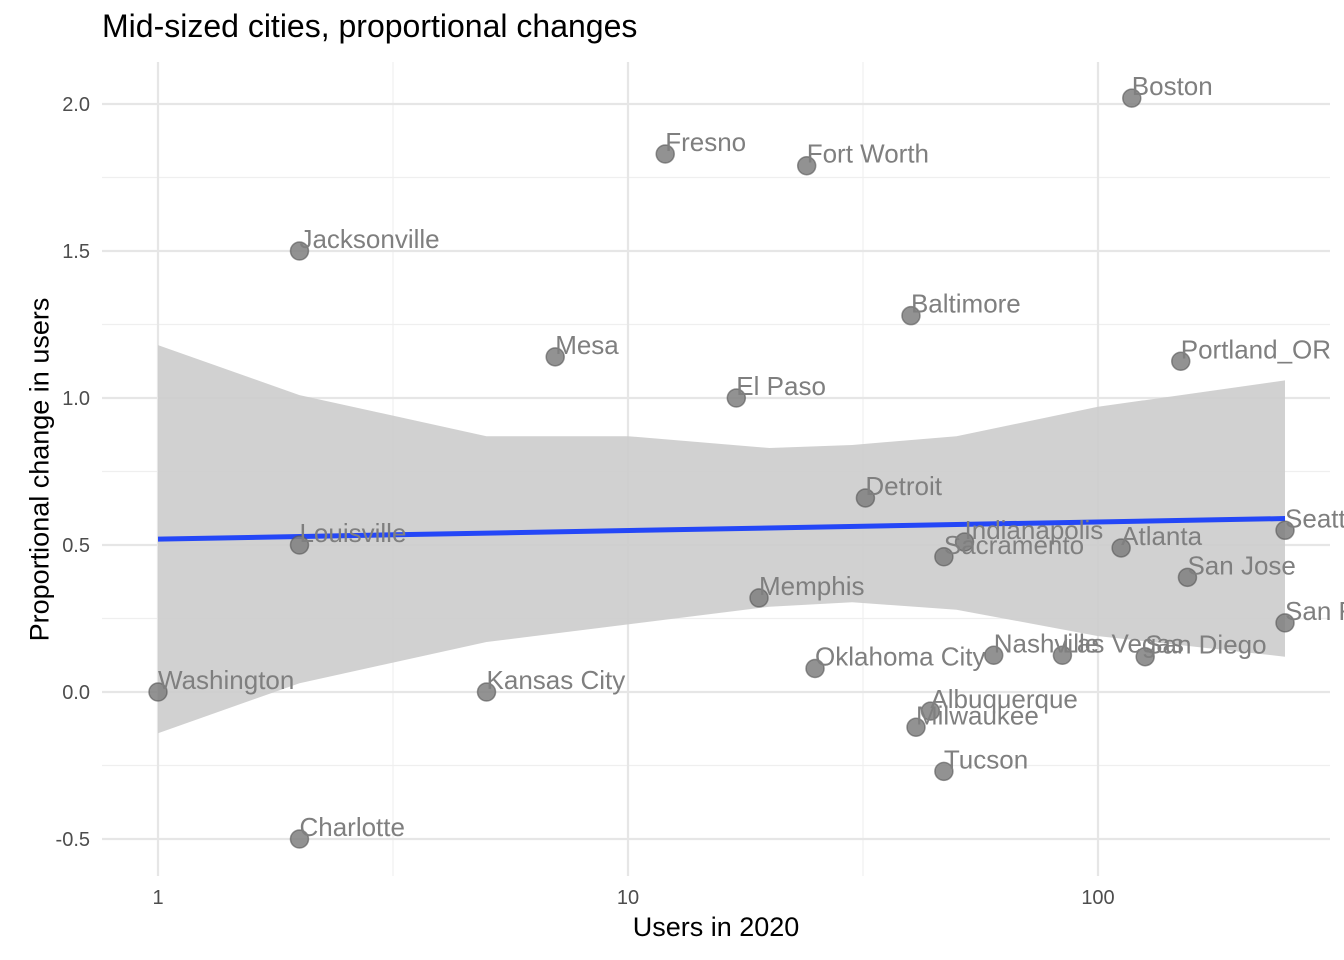  I want to click on point-label: Nashville, so click(1047, 643).